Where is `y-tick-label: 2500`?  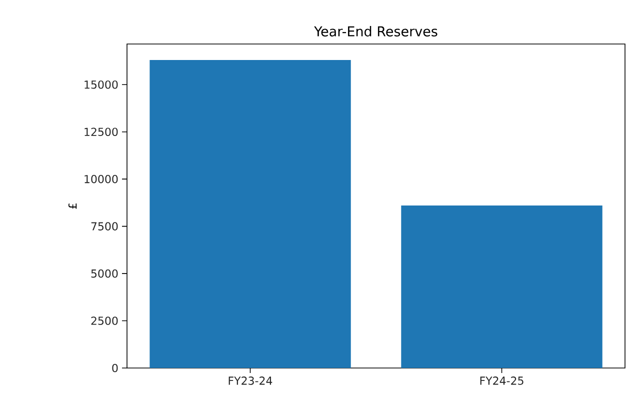 y-tick-label: 2500 is located at coordinates (104, 320).